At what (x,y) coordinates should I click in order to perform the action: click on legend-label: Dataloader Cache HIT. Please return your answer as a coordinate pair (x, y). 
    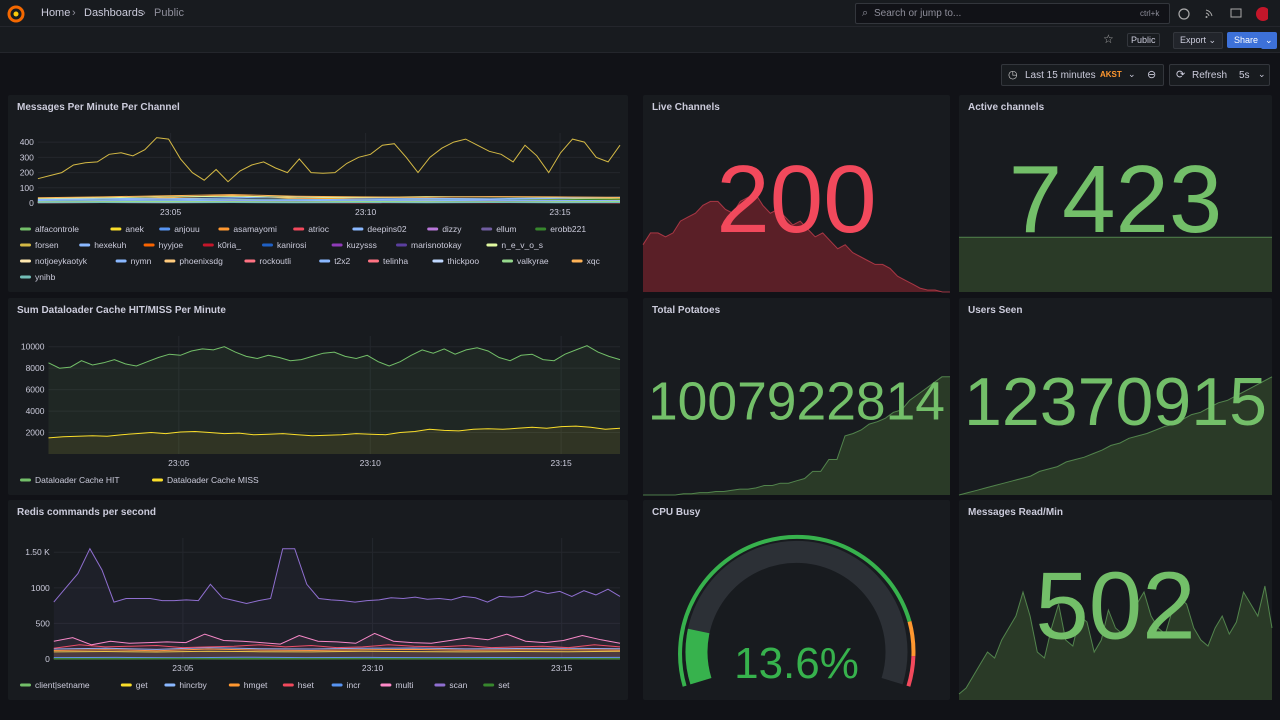
    Looking at the image, I should click on (77, 480).